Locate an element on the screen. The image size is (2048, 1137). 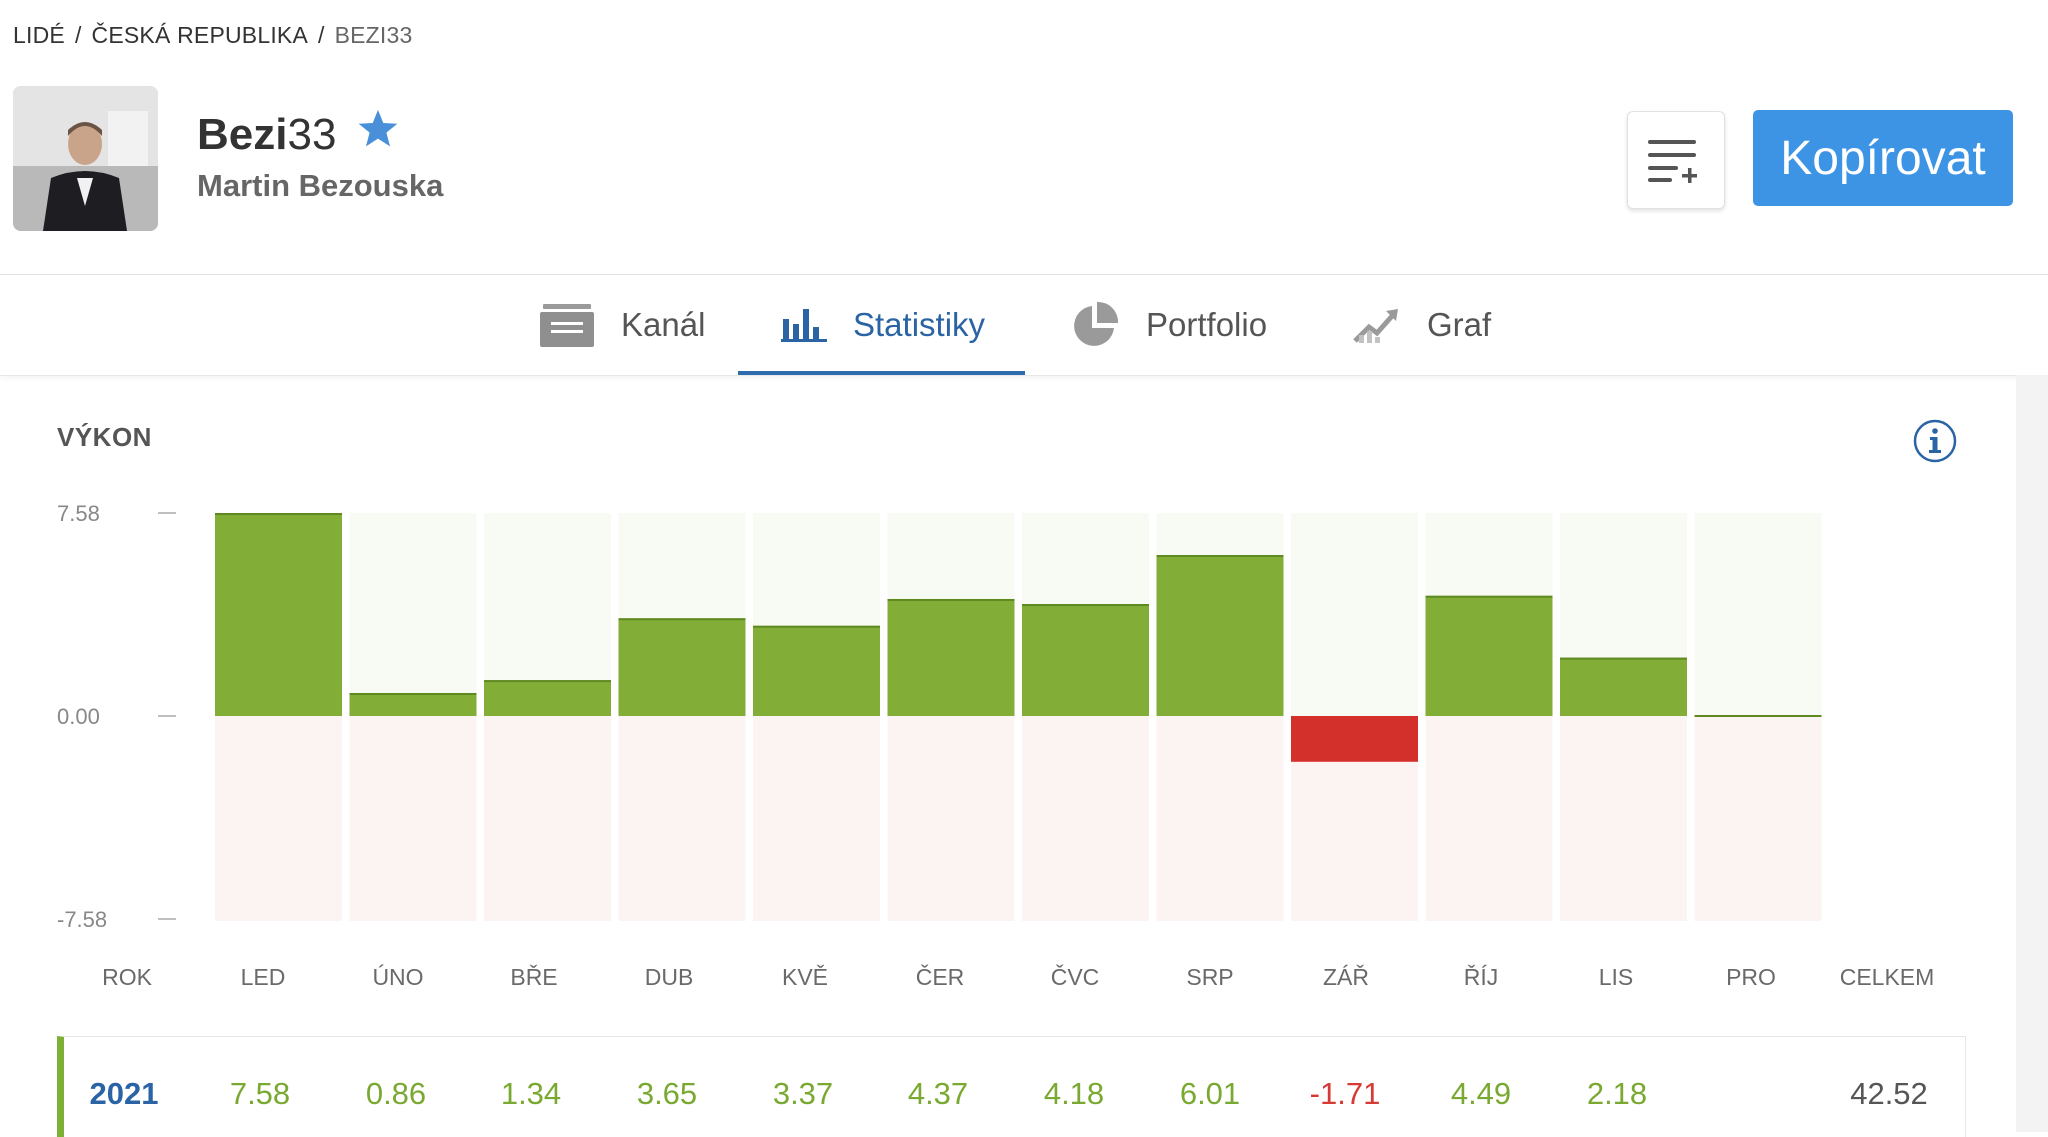
y-tick-label: -7.58 is located at coordinates (82, 919).